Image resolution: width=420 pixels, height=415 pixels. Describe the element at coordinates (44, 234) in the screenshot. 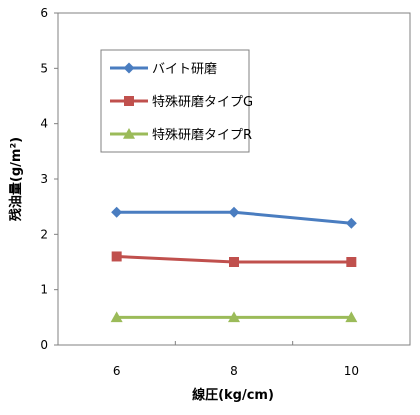

I see `y-tick-label: 2` at that location.